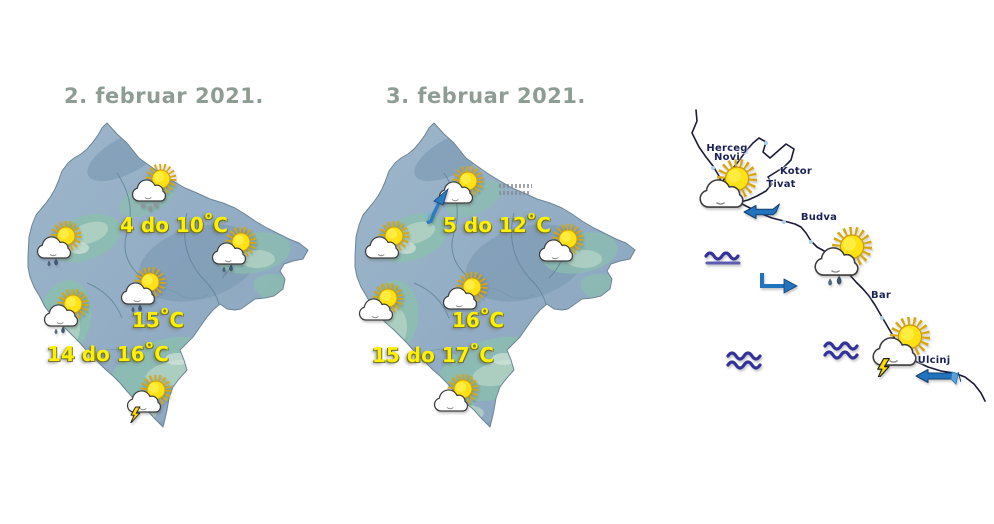 The width and height of the screenshot is (994, 524). What do you see at coordinates (154, 188) in the screenshot?
I see `sun-cloud-snow-icon` at bounding box center [154, 188].